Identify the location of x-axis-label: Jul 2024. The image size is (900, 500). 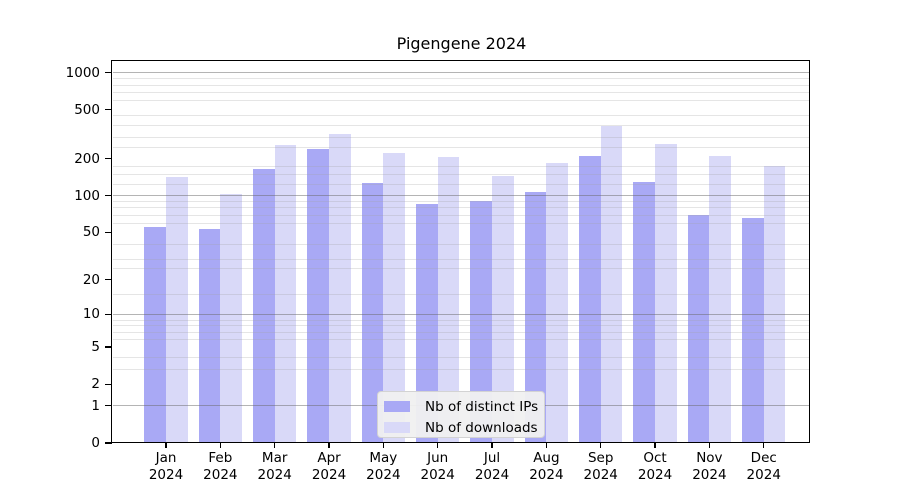
(492, 466).